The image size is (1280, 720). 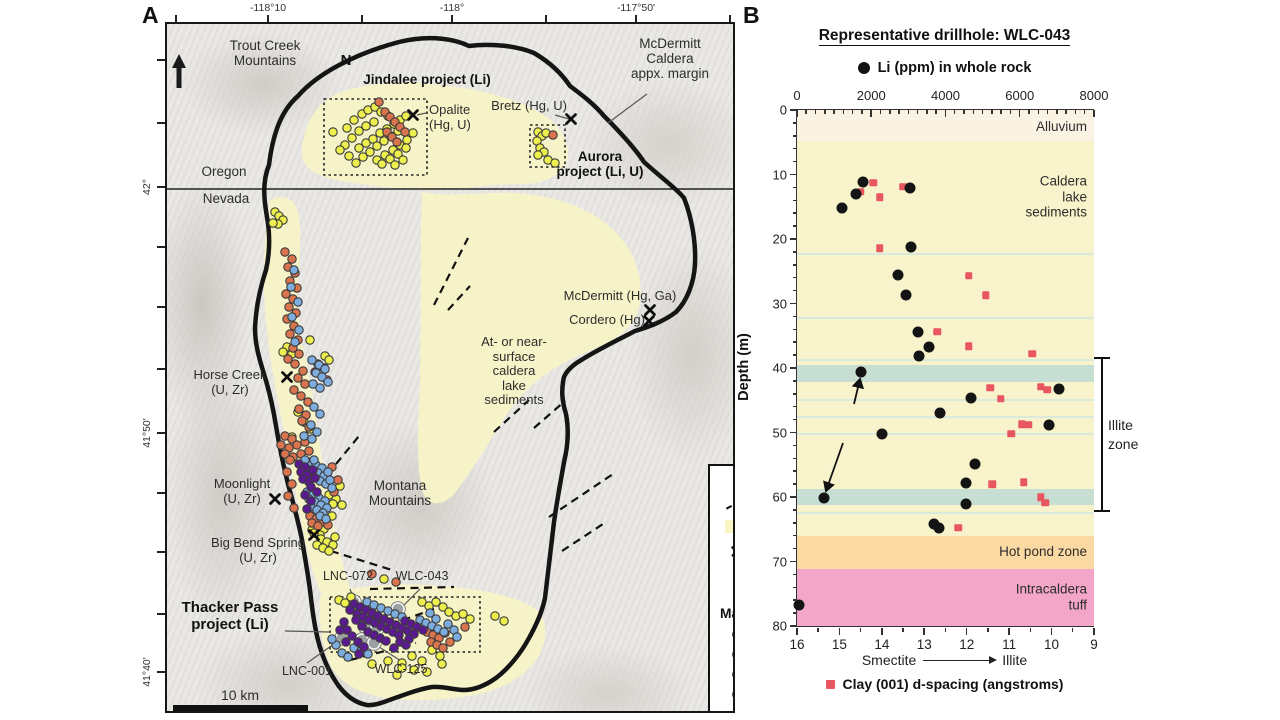 What do you see at coordinates (230, 616) in the screenshot?
I see `map-label-thacker-pass-project: Thacker Pass project (Li)` at bounding box center [230, 616].